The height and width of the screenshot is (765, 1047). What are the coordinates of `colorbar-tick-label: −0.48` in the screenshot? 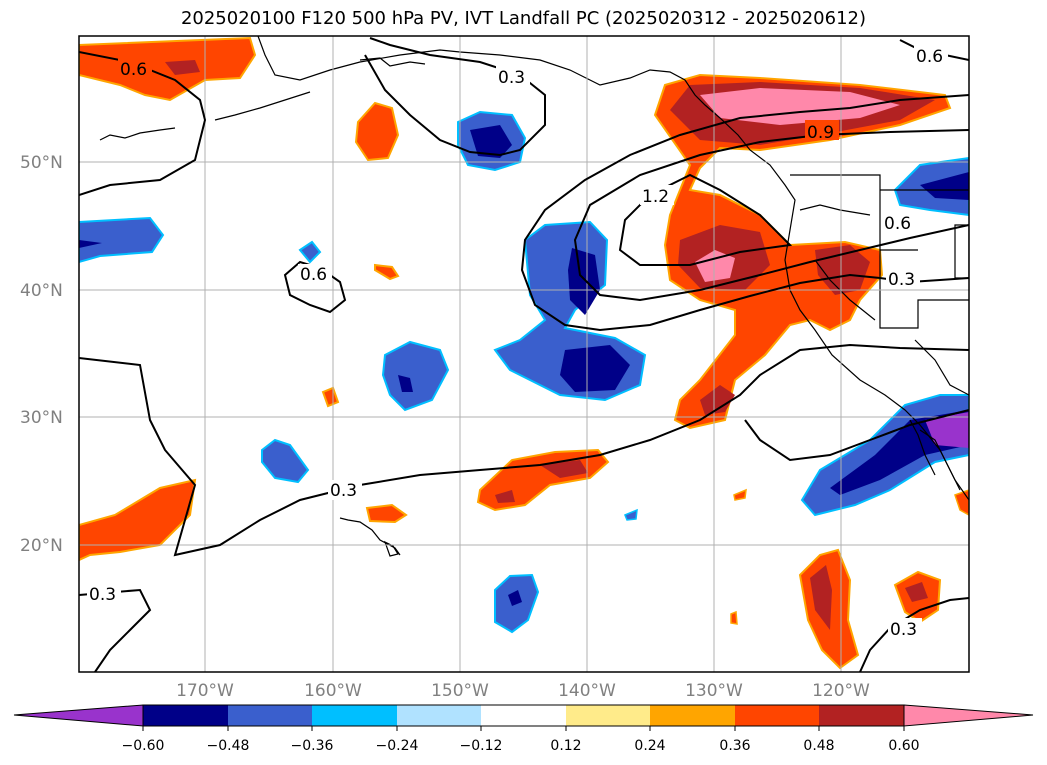 It's located at (228, 746).